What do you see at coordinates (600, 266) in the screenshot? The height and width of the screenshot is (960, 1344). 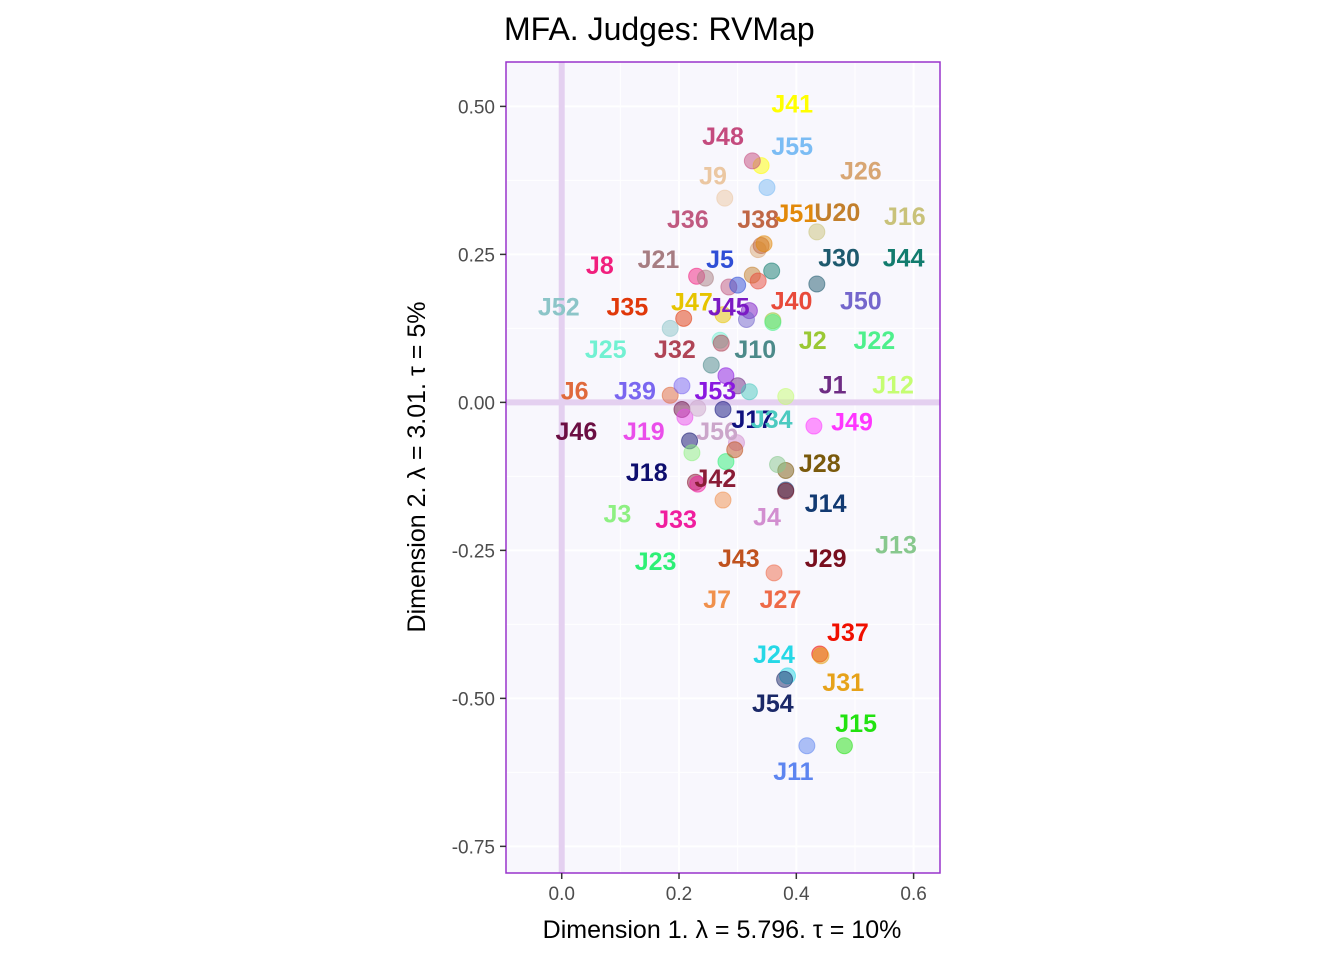 I see `point-label: J8` at bounding box center [600, 266].